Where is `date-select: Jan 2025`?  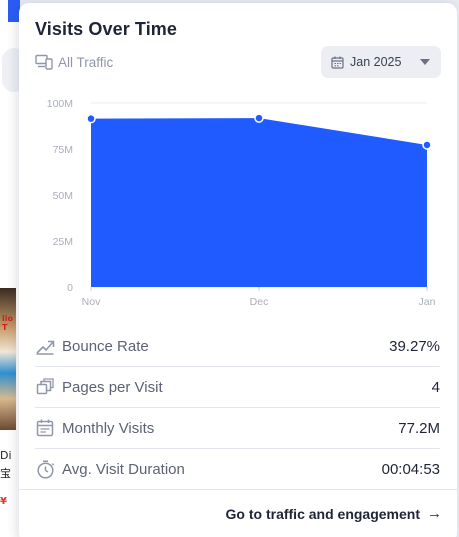 date-select: Jan 2025 is located at coordinates (381, 62).